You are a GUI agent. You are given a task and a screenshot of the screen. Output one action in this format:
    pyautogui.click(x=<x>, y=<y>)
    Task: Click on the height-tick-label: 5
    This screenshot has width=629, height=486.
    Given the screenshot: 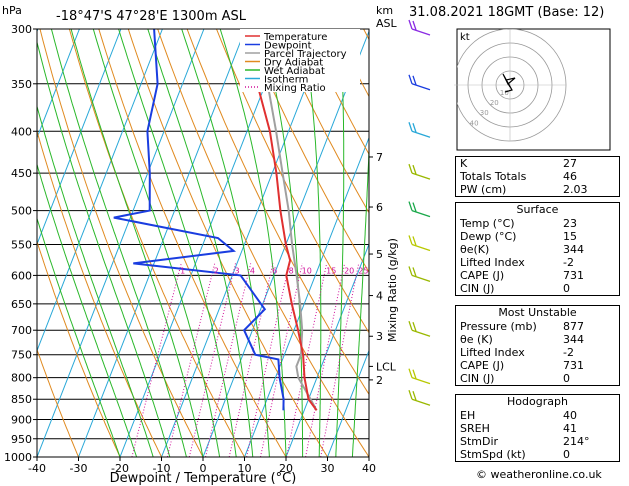 What is the action you would take?
    pyautogui.click(x=379, y=254)
    